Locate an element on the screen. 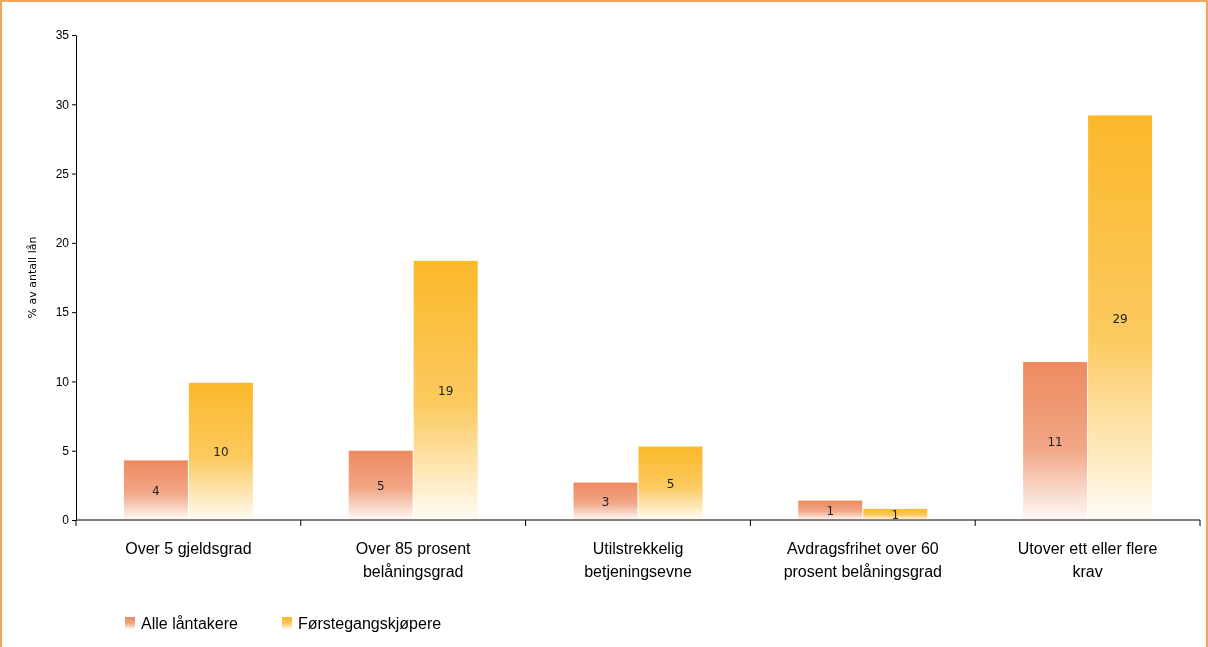 This screenshot has height=647, width=1208. y-tick-label: 5 is located at coordinates (66, 451).